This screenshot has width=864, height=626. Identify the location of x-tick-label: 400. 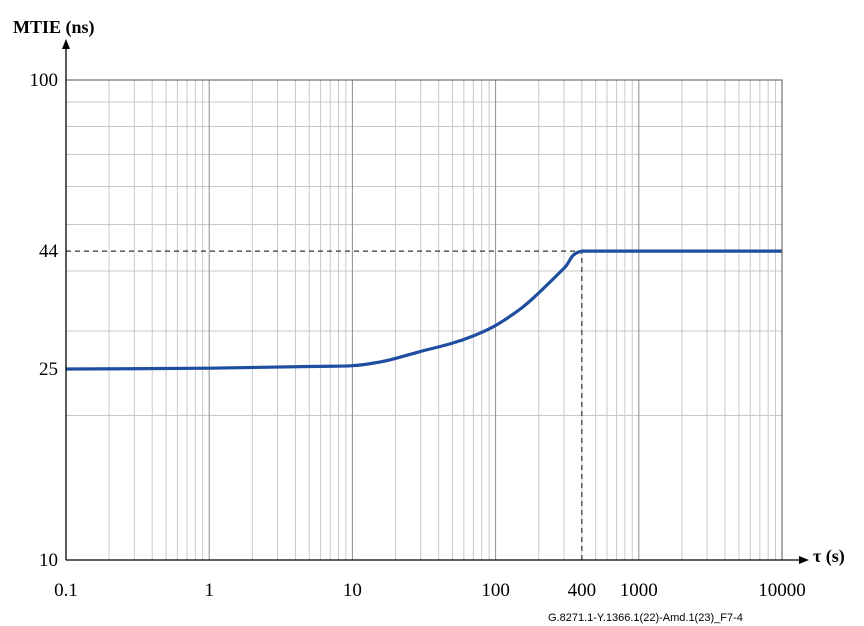
(582, 590).